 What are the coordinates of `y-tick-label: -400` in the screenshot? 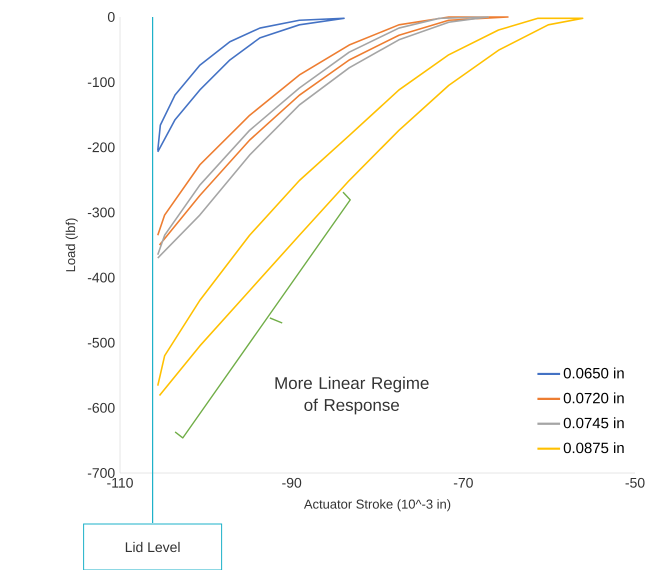 It's located at (101, 277).